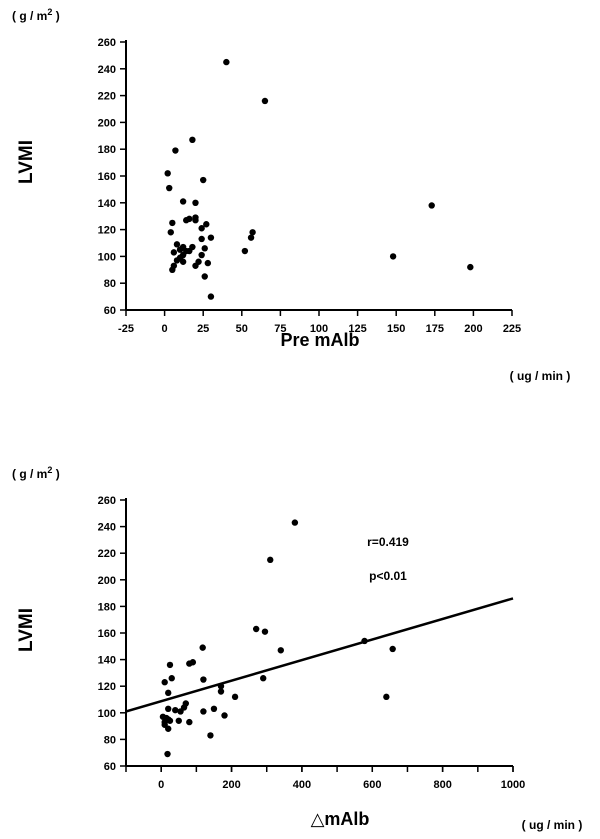 The image size is (600, 839). What do you see at coordinates (49, 12) in the screenshot?
I see `chart0-y-unit-part: 2` at bounding box center [49, 12].